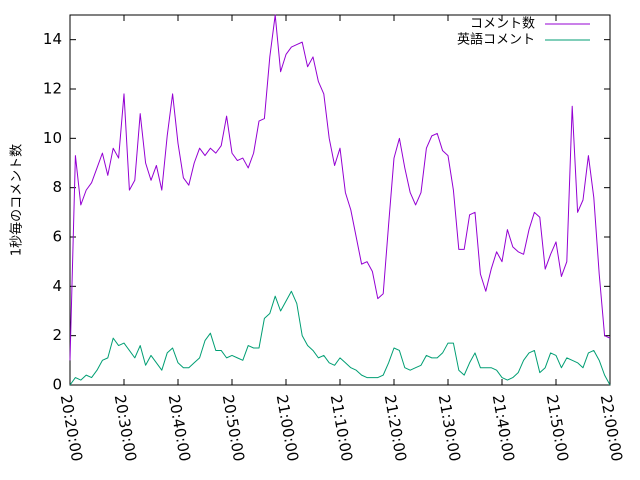  Describe the element at coordinates (287, 427) in the screenshot. I see `x-tick-label: 21:00:00` at that location.